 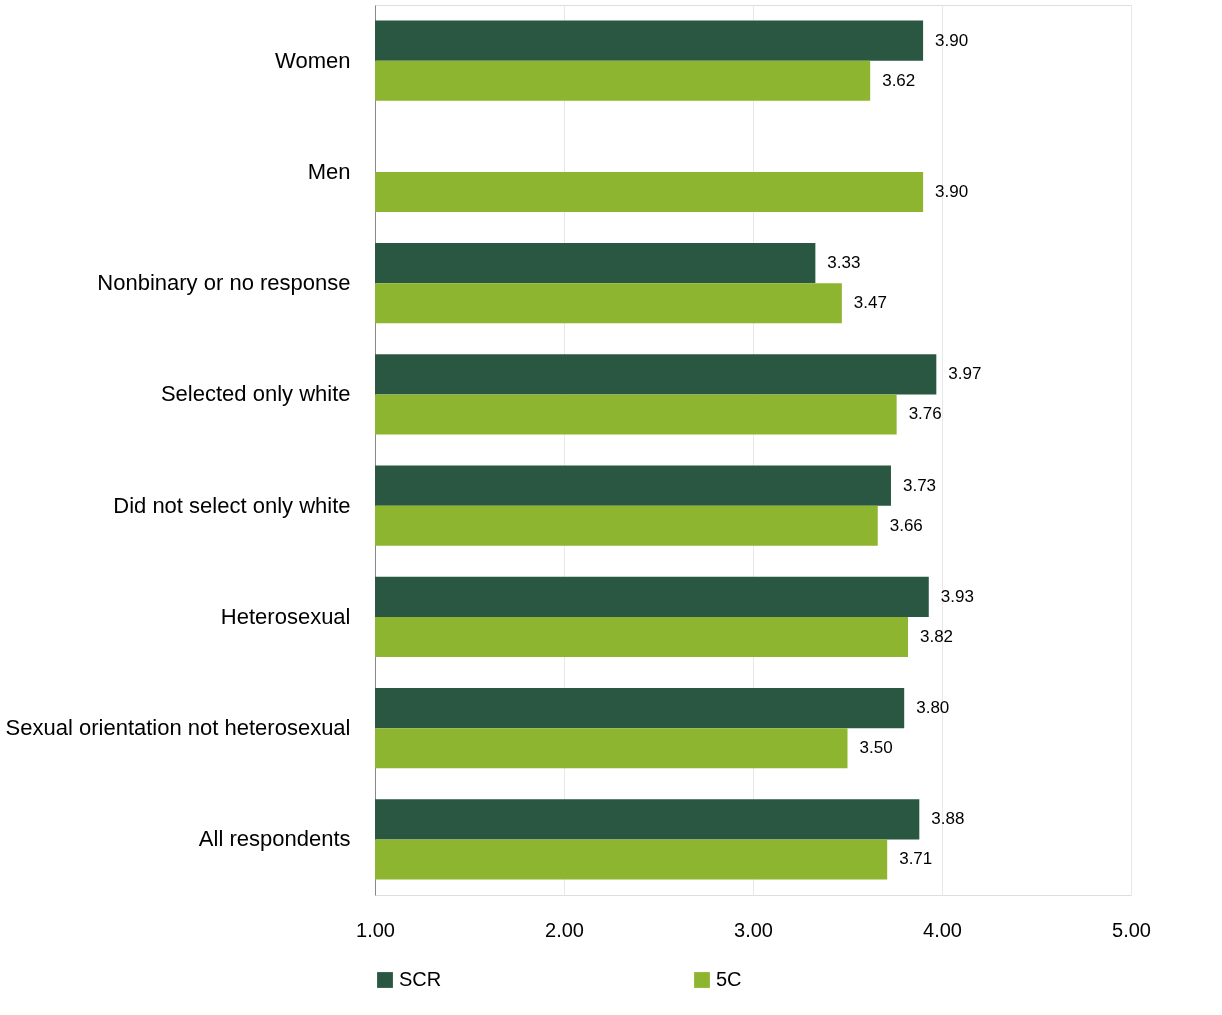 I want to click on y-tick-label: All respondents, so click(x=274, y=839).